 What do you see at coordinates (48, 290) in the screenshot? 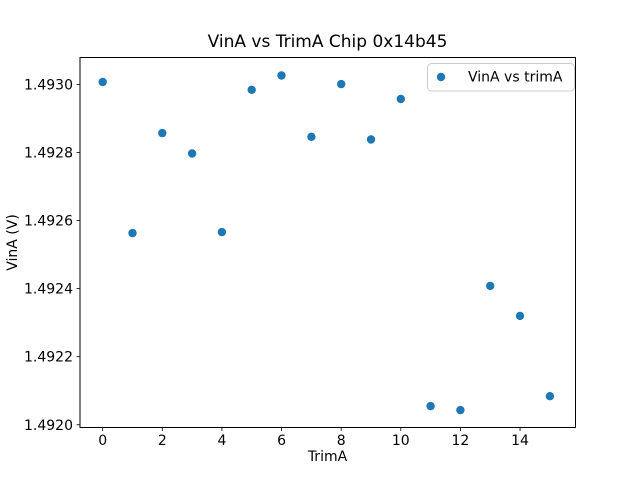
I see `y-tick-label: 1.4924` at bounding box center [48, 290].